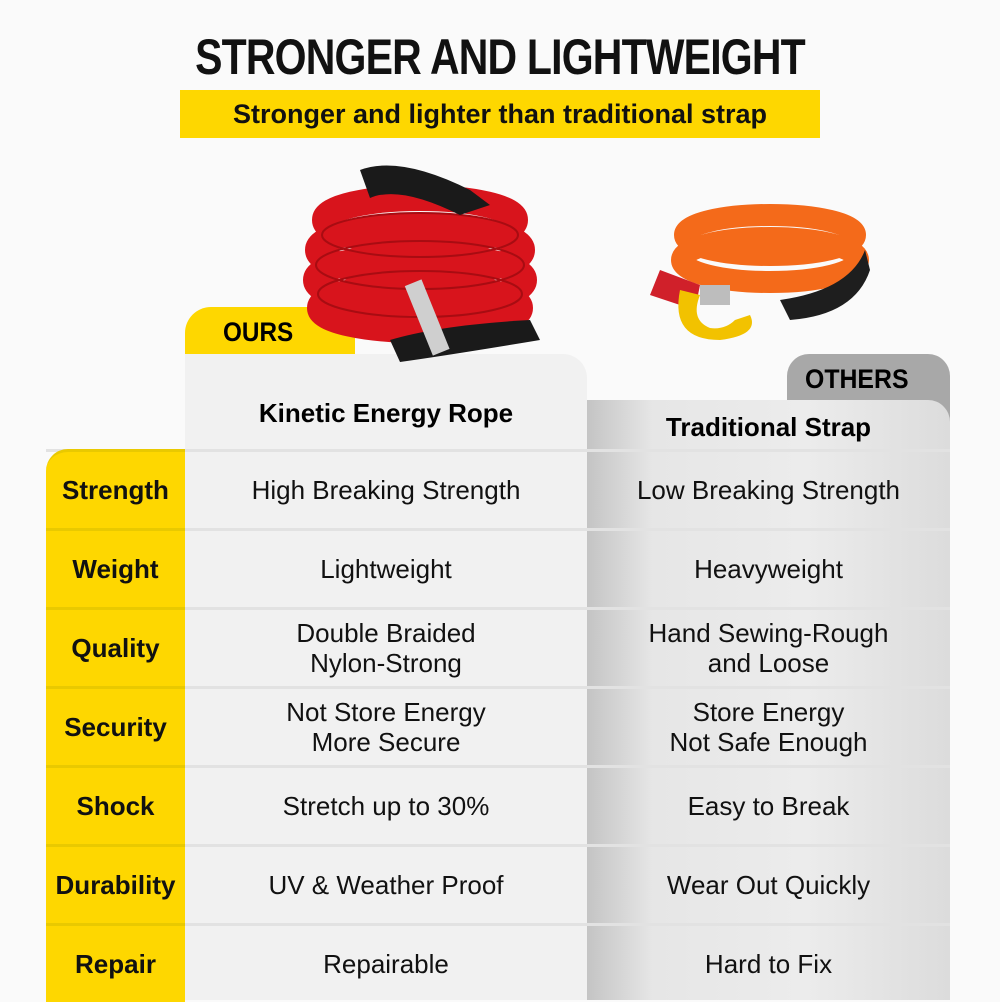  What do you see at coordinates (386, 413) in the screenshot?
I see `ours-product-name: Kinetic Energy Rope` at bounding box center [386, 413].